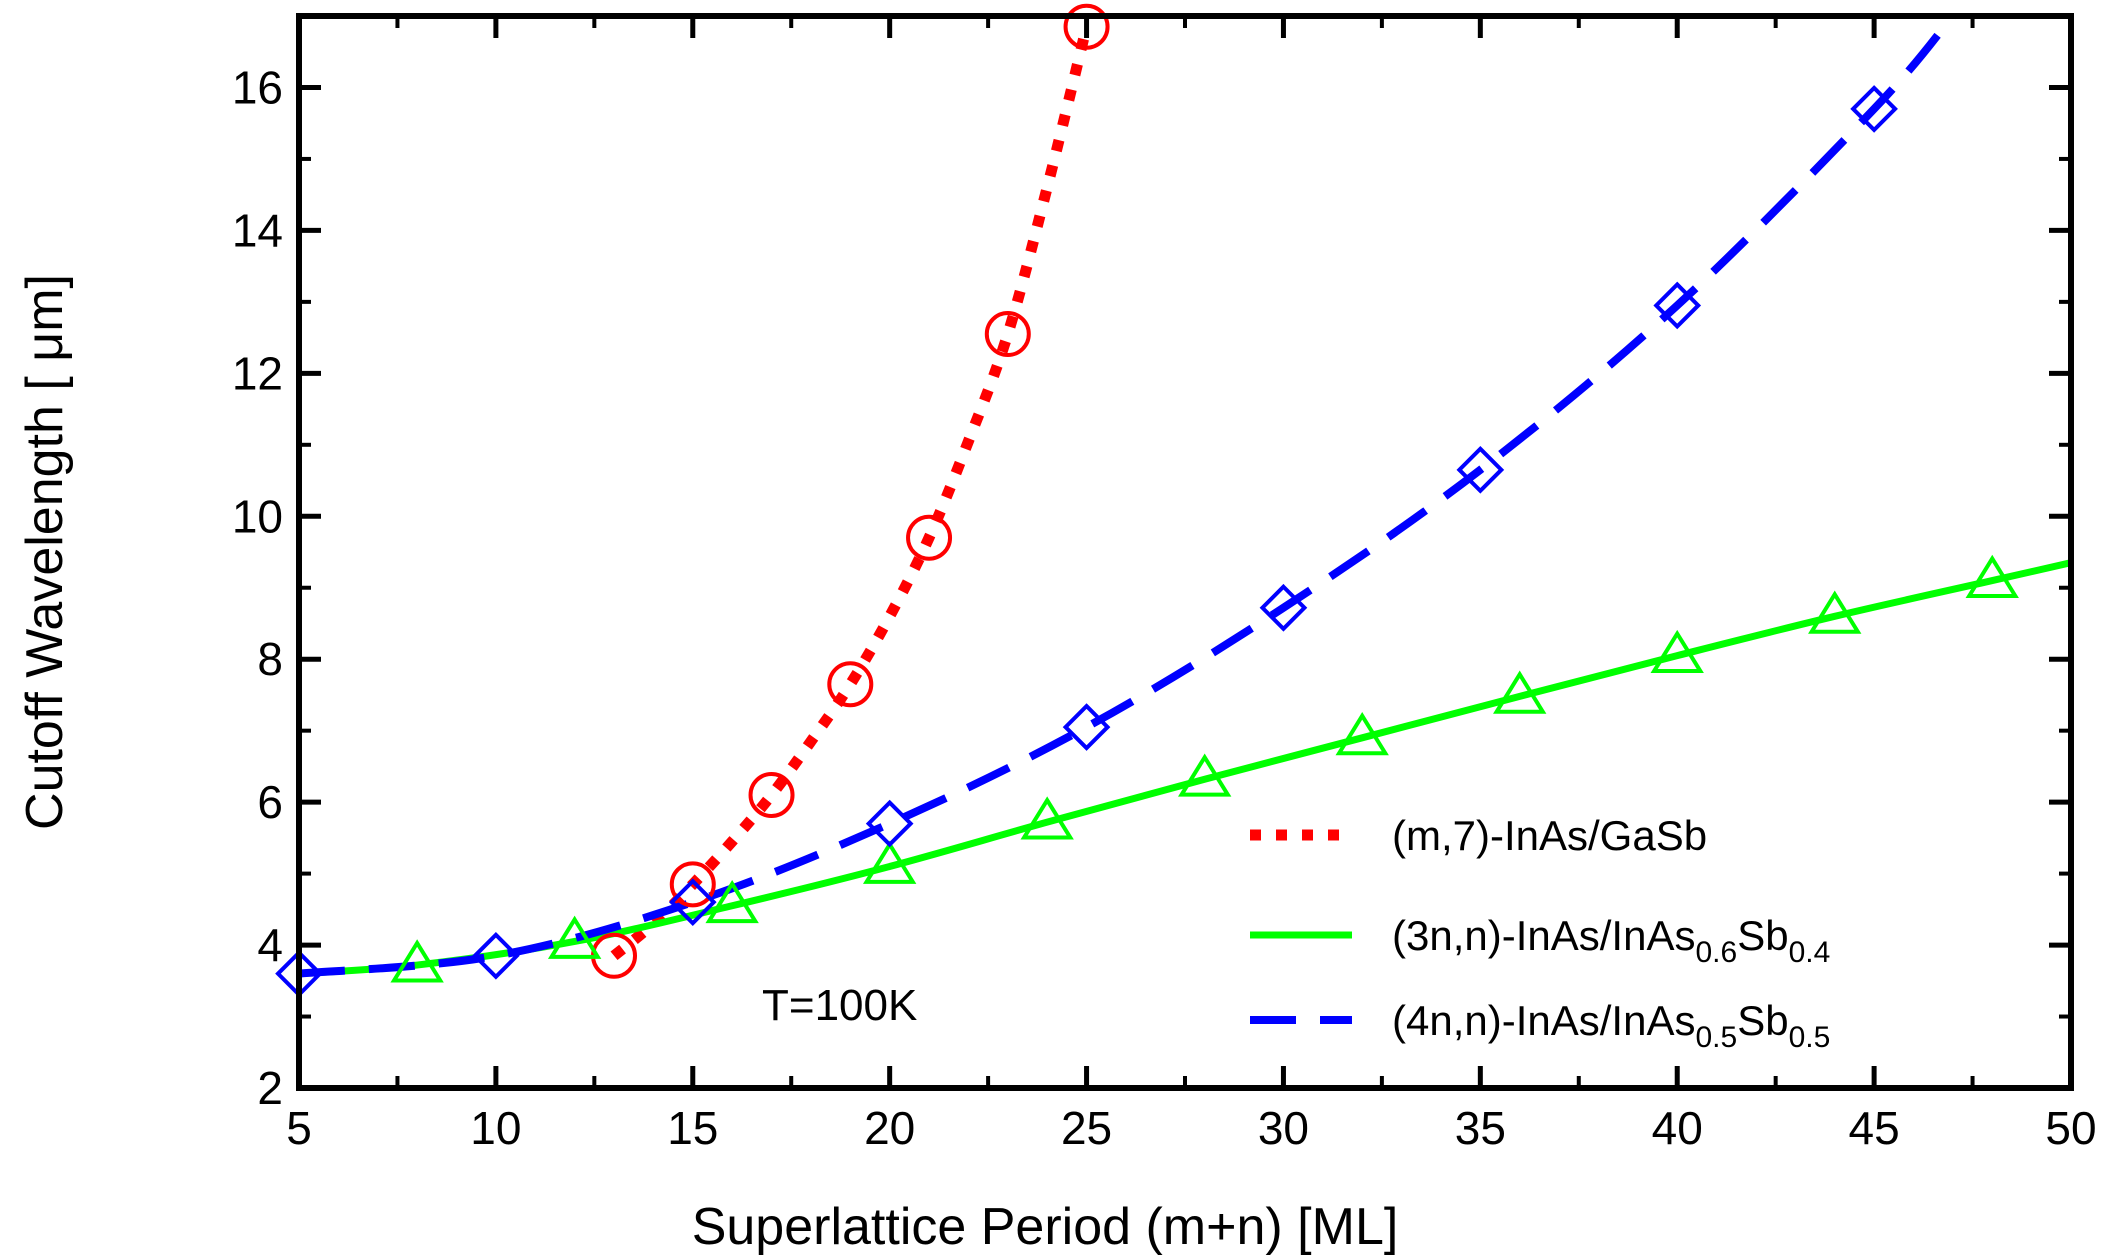  Describe the element at coordinates (1874, 1128) in the screenshot. I see `x-tick-label: 45` at that location.